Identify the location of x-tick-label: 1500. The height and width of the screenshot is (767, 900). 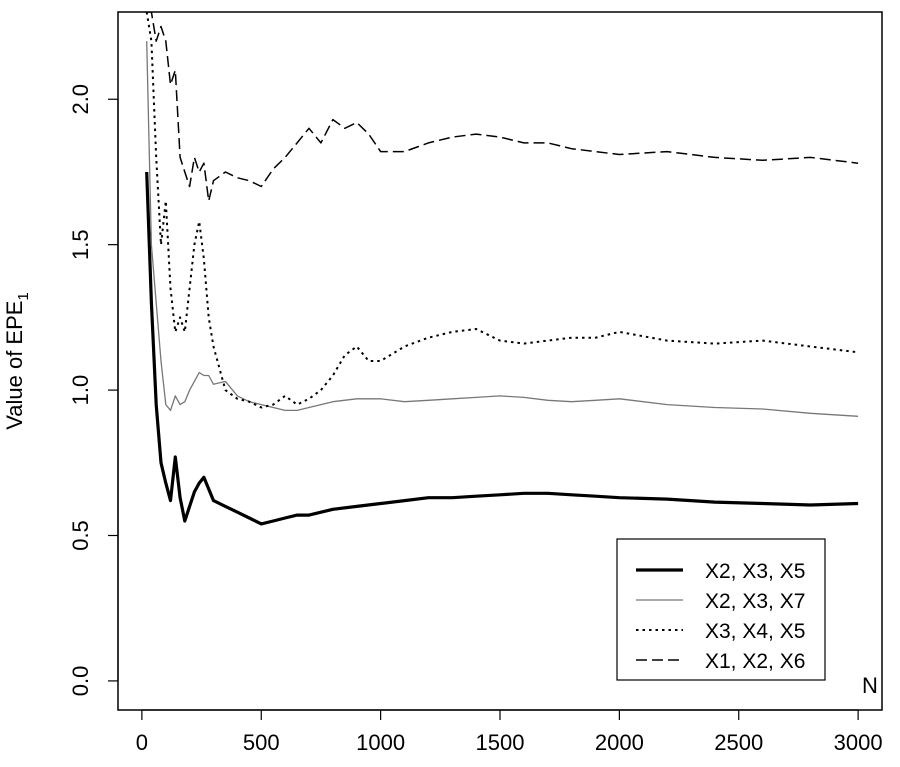
(500, 742).